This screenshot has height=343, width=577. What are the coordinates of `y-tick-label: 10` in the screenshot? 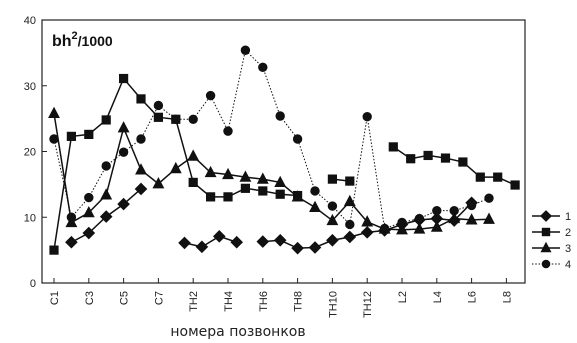 It's located at (30, 218).